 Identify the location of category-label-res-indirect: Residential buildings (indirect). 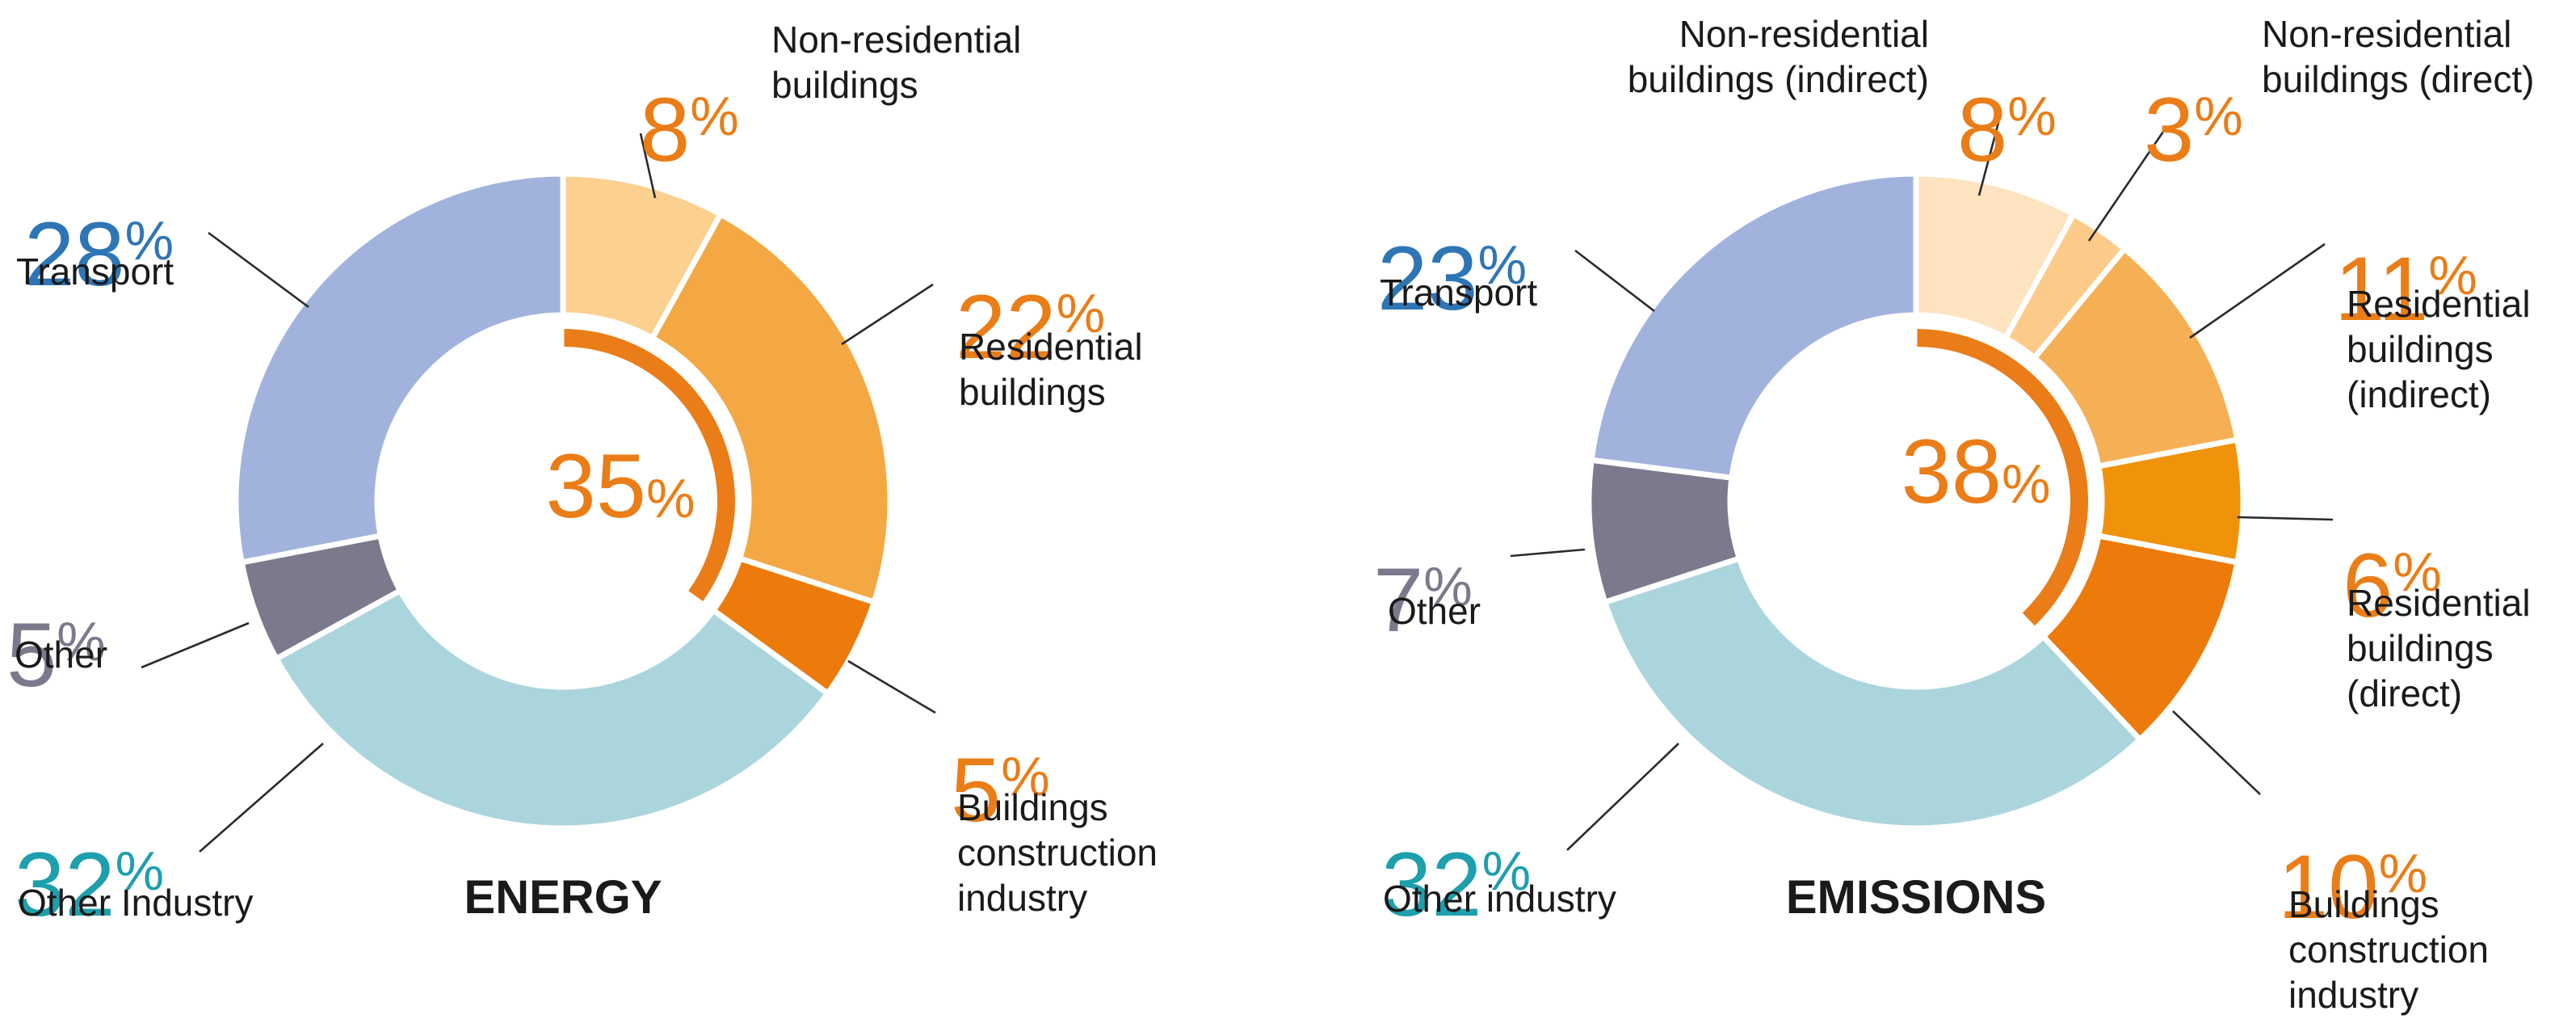
(2439, 349).